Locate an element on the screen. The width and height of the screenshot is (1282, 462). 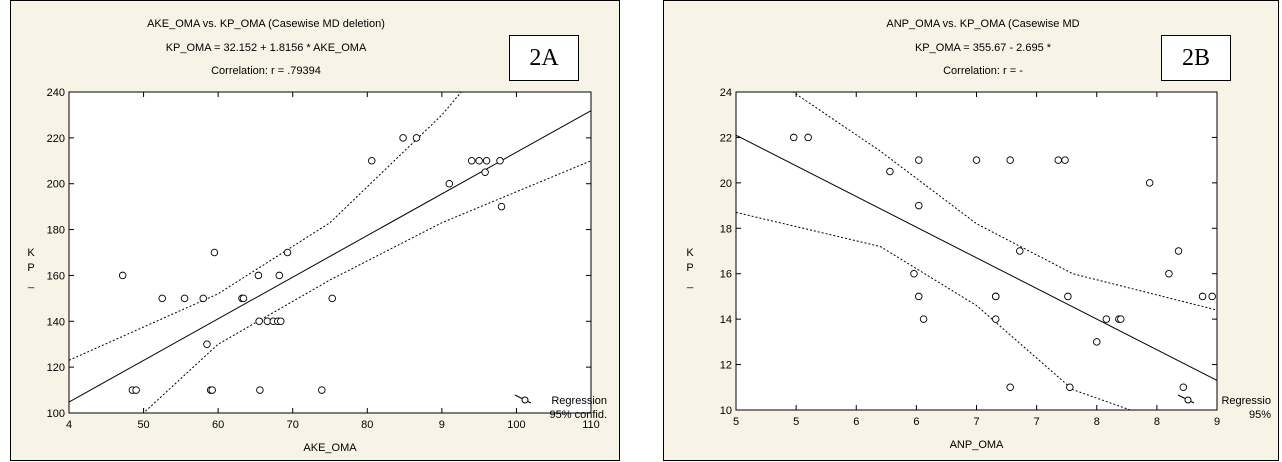
x-tick-label: 100 is located at coordinates (516, 425).